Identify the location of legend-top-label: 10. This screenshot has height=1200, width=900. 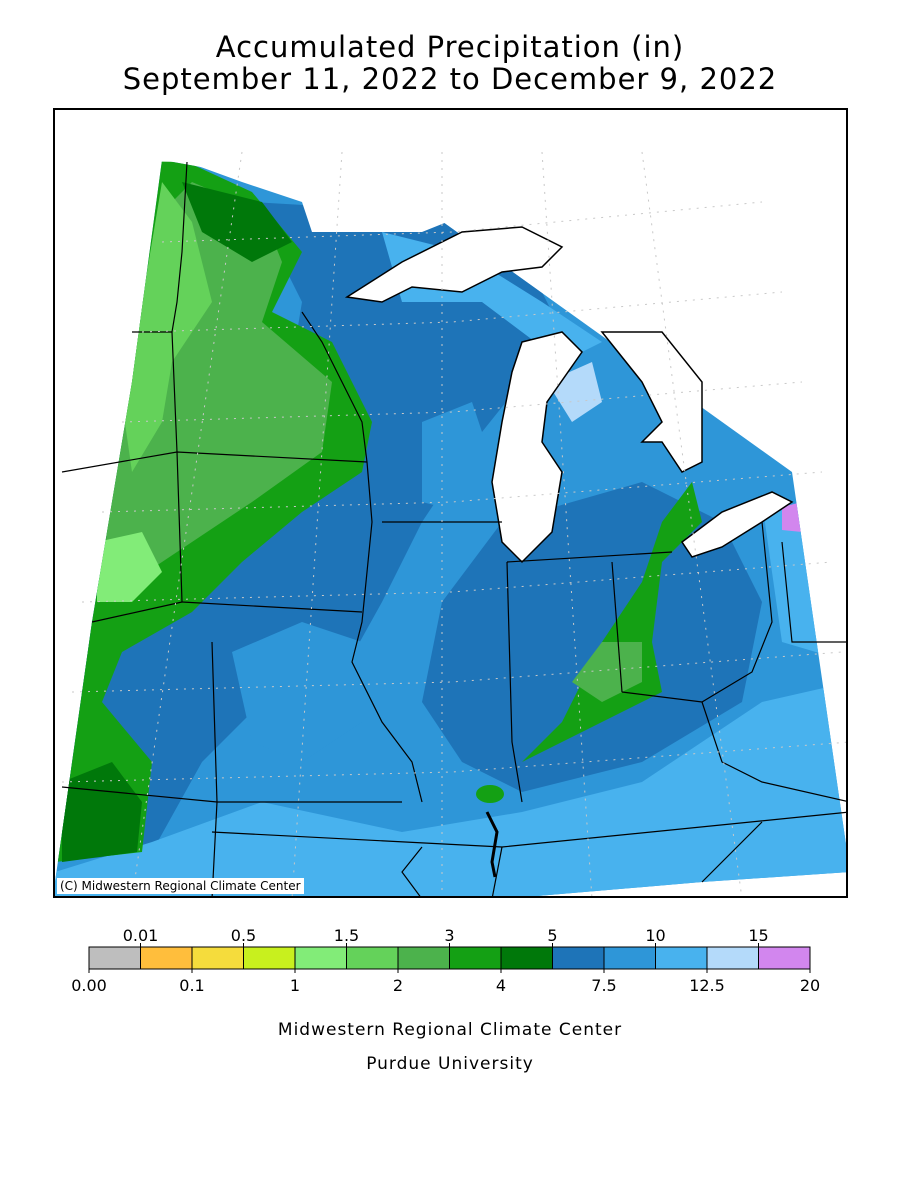
(655, 935).